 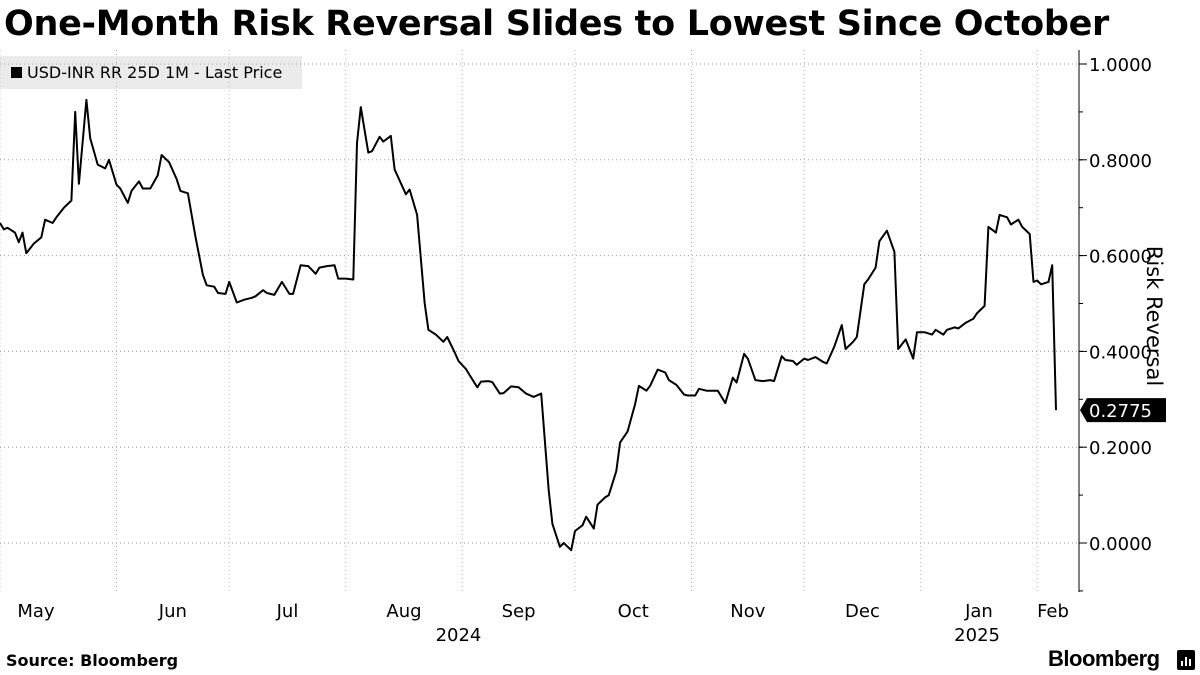 I want to click on last-value-label: 0.2775, so click(x=1120, y=411).